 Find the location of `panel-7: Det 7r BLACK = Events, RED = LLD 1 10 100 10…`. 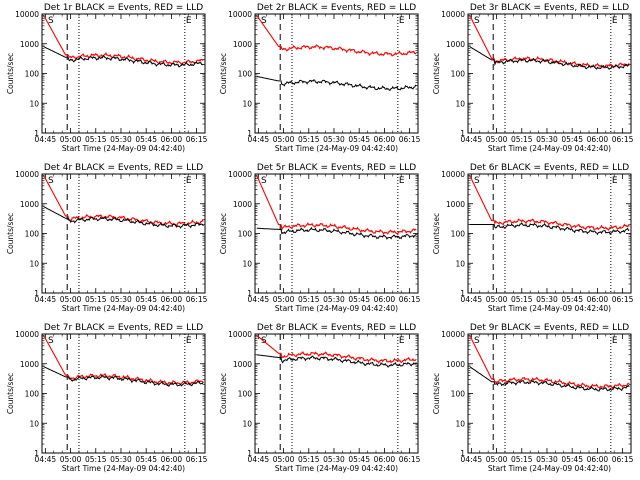

panel-7: Det 7r BLACK = Events, RED = LLD 1 10 100 10… is located at coordinates (107, 398).